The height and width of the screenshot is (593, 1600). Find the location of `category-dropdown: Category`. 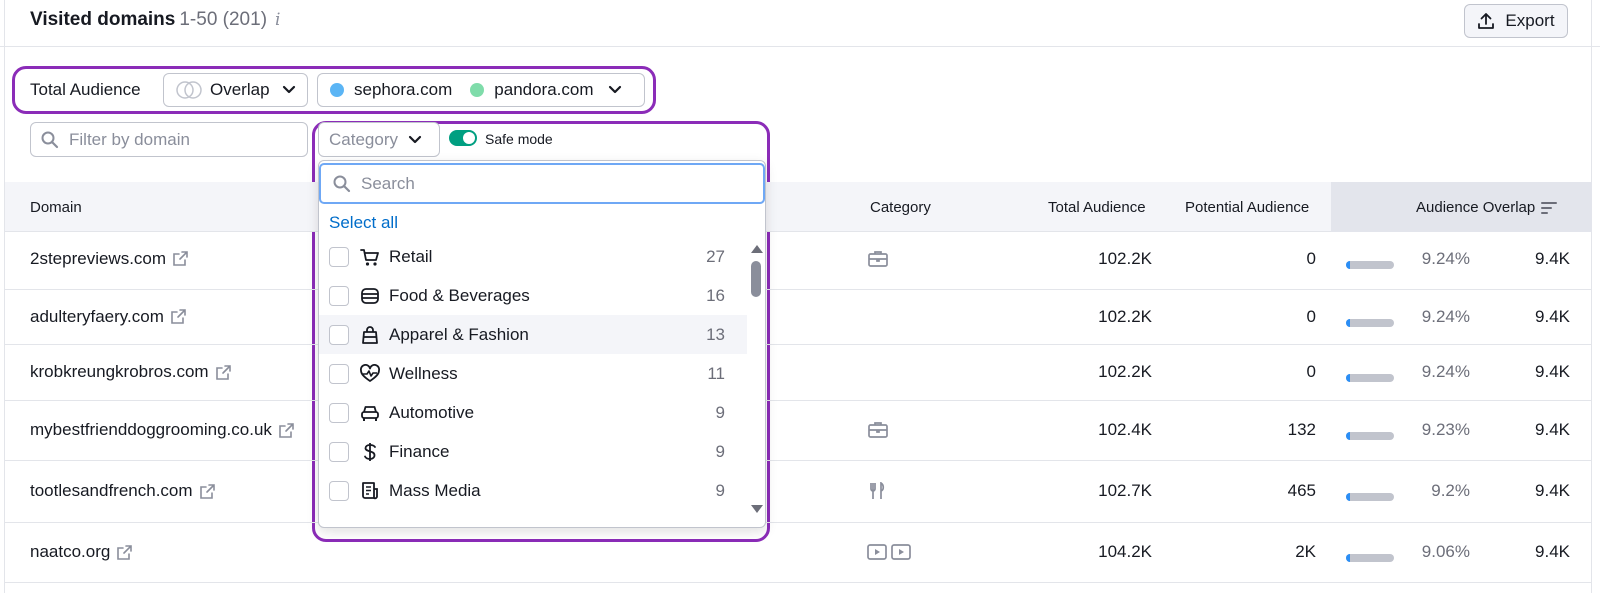

category-dropdown: Category is located at coordinates (379, 139).